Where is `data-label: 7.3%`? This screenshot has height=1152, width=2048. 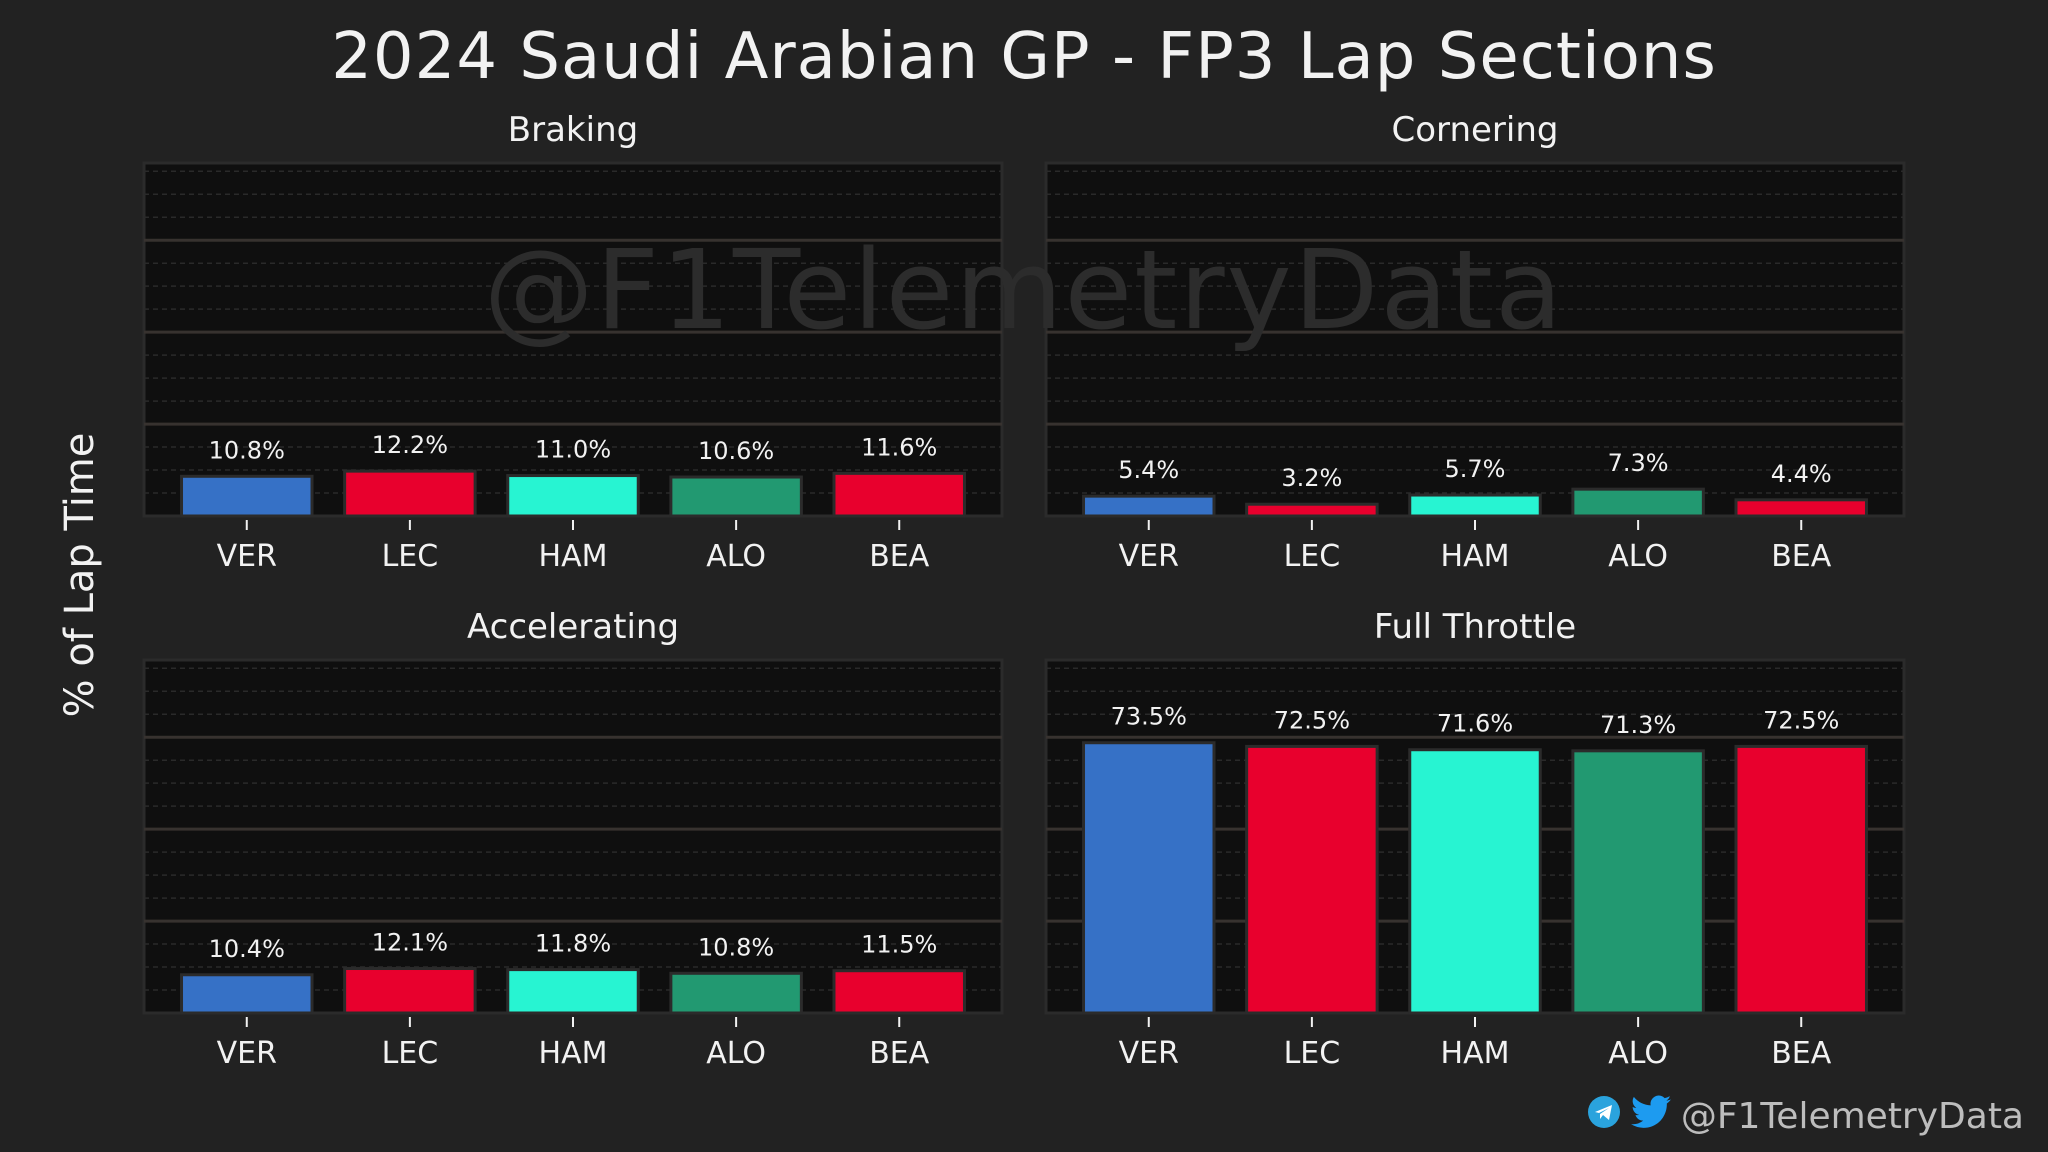 data-label: 7.3% is located at coordinates (1638, 463).